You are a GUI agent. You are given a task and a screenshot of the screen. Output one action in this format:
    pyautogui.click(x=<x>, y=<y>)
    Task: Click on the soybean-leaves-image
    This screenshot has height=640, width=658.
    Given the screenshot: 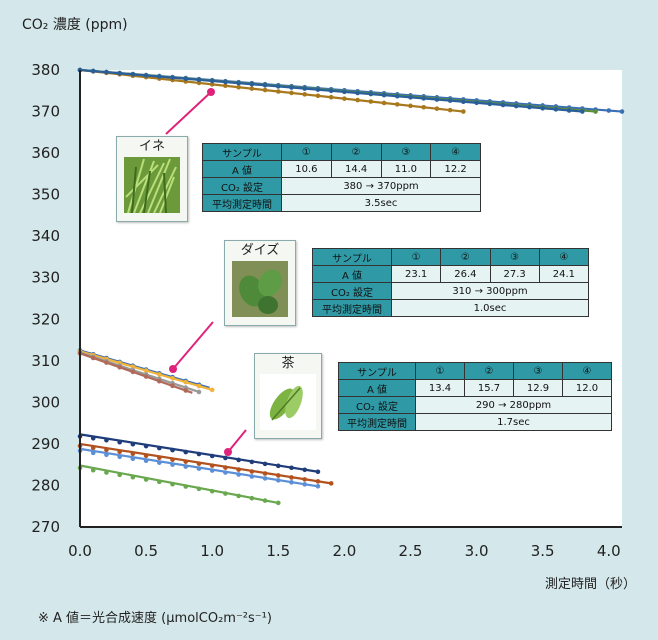 What is the action you would take?
    pyautogui.click(x=260, y=289)
    